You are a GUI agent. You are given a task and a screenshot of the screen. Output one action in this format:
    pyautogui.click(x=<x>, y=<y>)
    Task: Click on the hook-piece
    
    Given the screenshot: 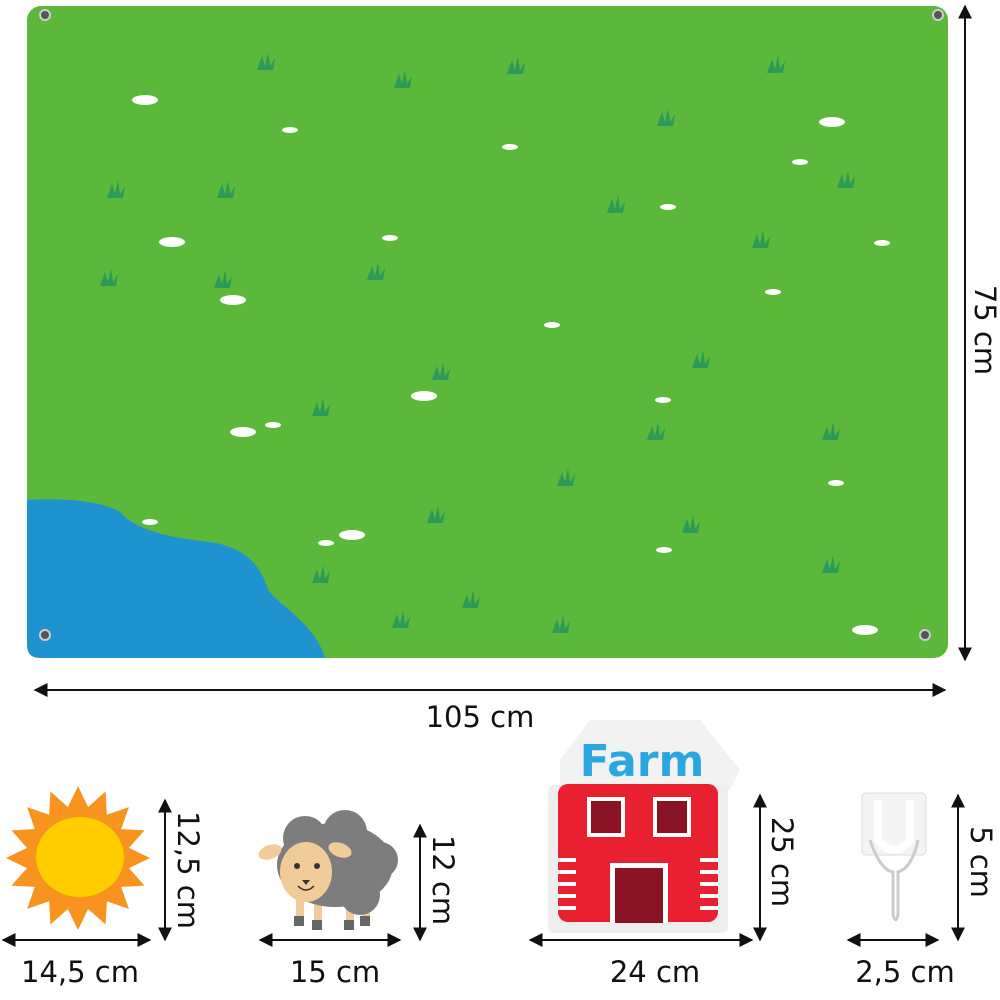 What is the action you would take?
    pyautogui.click(x=894, y=857)
    